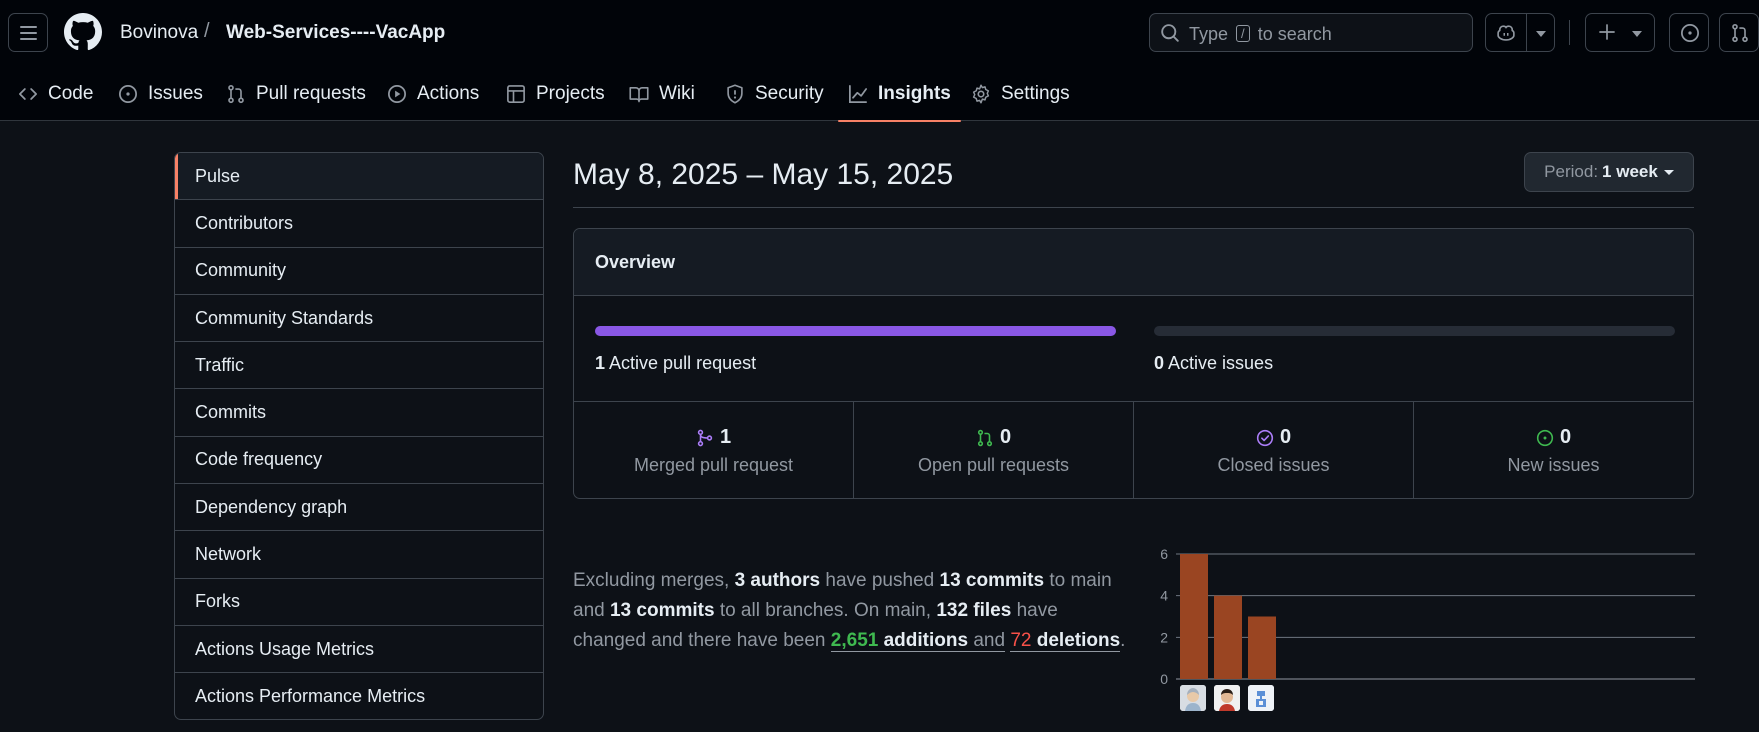 This screenshot has width=1759, height=732. I want to click on stat-new-issues: 0 New issues, so click(1553, 450).